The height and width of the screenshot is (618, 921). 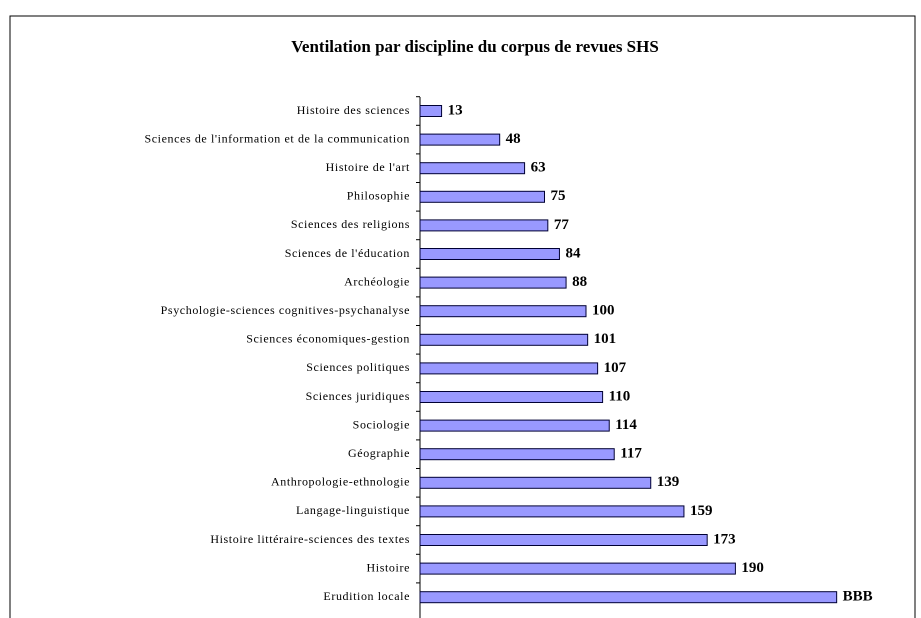 What do you see at coordinates (752, 568) in the screenshot?
I see `data-label: 190` at bounding box center [752, 568].